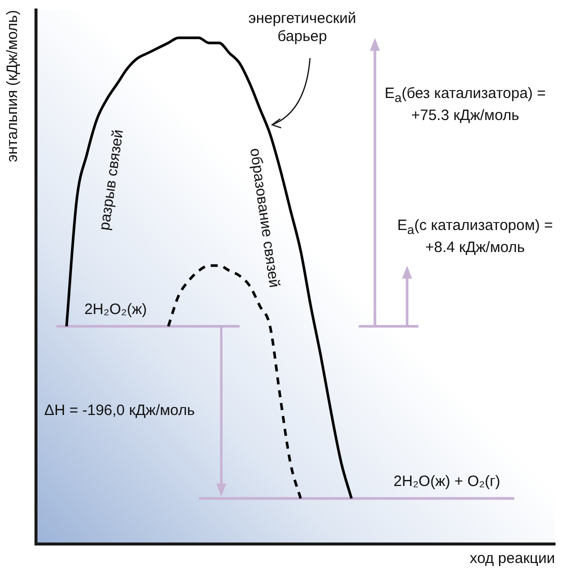  I want to click on y-axis-title: энтальпия (кДж/моль), so click(13, 86).